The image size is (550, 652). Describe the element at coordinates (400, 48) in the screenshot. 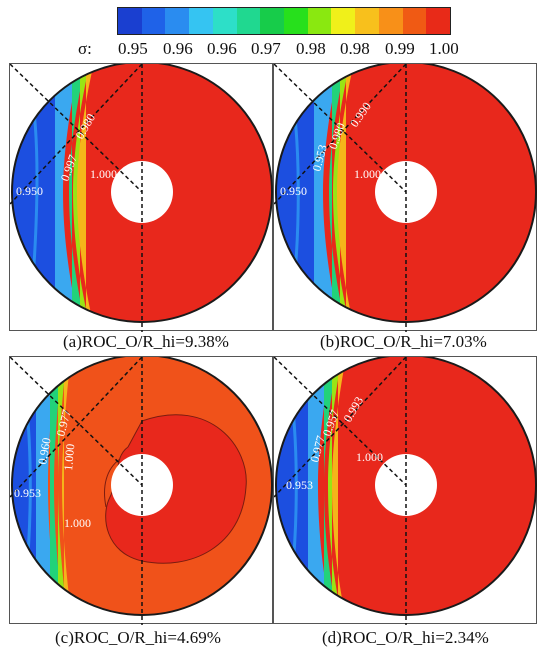

I see `tick-label-7: 0.99` at that location.